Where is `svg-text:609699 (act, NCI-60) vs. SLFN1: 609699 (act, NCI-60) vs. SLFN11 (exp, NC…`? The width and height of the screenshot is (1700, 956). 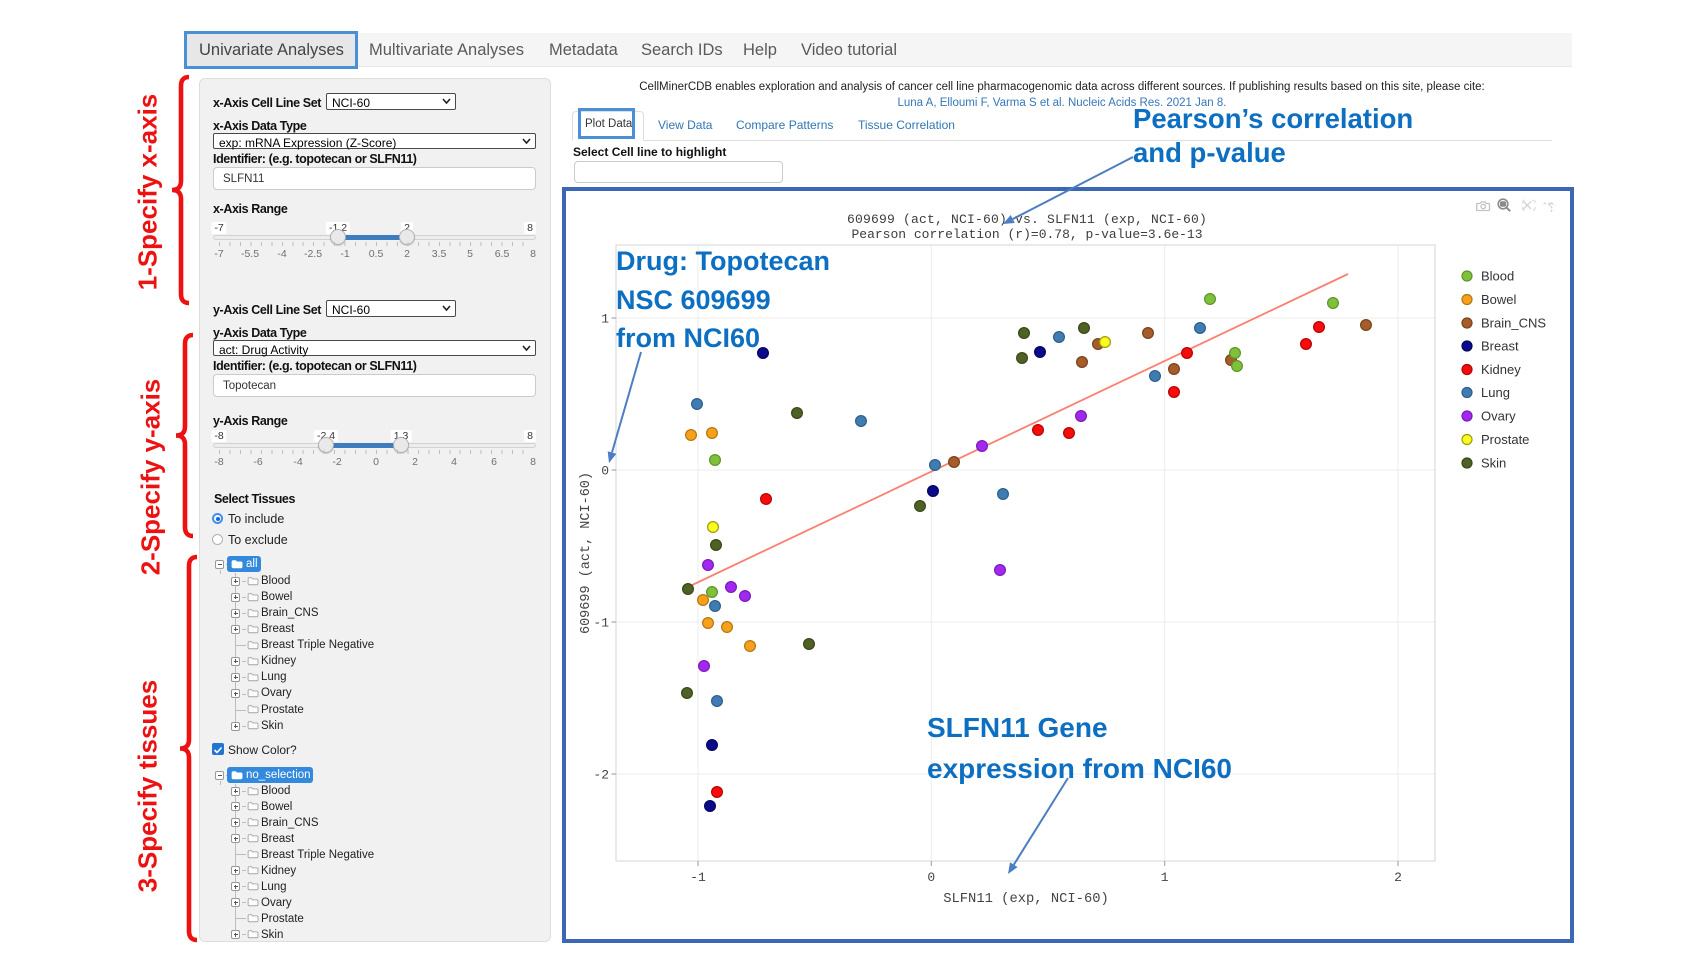 svg-text:609699 (act, NCI-60) vs. SLFN1: 609699 (act, NCI-60) vs. SLFN11 (exp, NC… is located at coordinates (1027, 219).